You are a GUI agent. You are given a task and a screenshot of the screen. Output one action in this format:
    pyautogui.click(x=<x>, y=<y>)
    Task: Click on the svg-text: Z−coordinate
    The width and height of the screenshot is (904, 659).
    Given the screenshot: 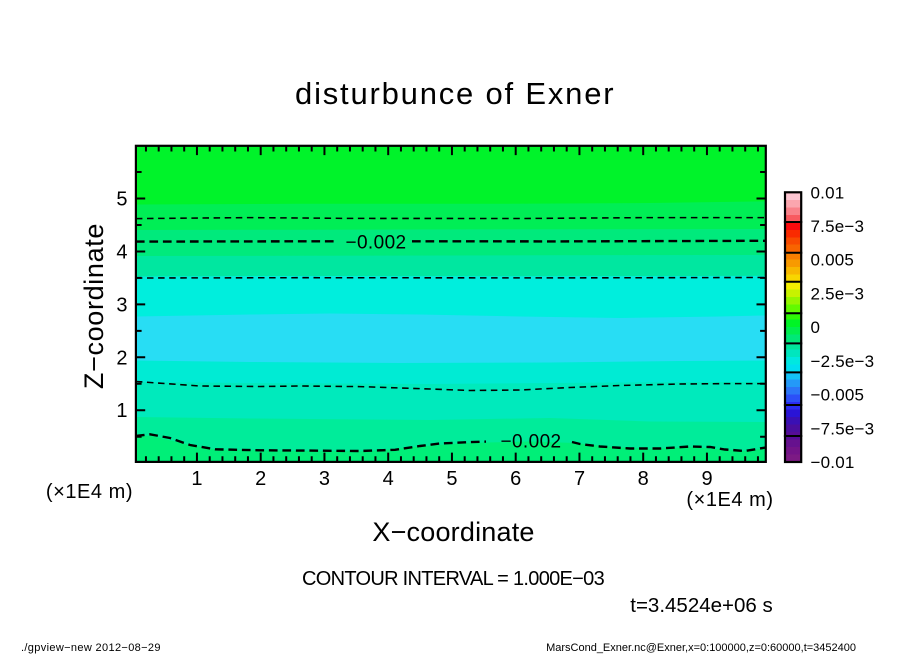 What is the action you would take?
    pyautogui.click(x=94, y=306)
    